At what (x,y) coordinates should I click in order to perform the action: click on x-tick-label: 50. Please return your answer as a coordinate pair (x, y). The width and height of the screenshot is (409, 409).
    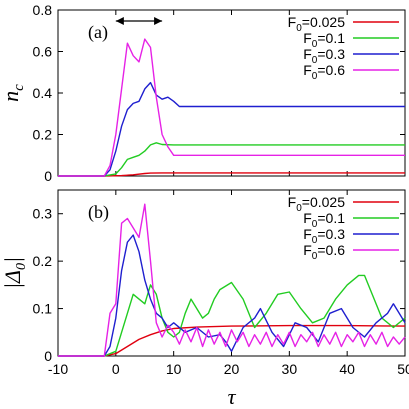
    Looking at the image, I should click on (403, 369).